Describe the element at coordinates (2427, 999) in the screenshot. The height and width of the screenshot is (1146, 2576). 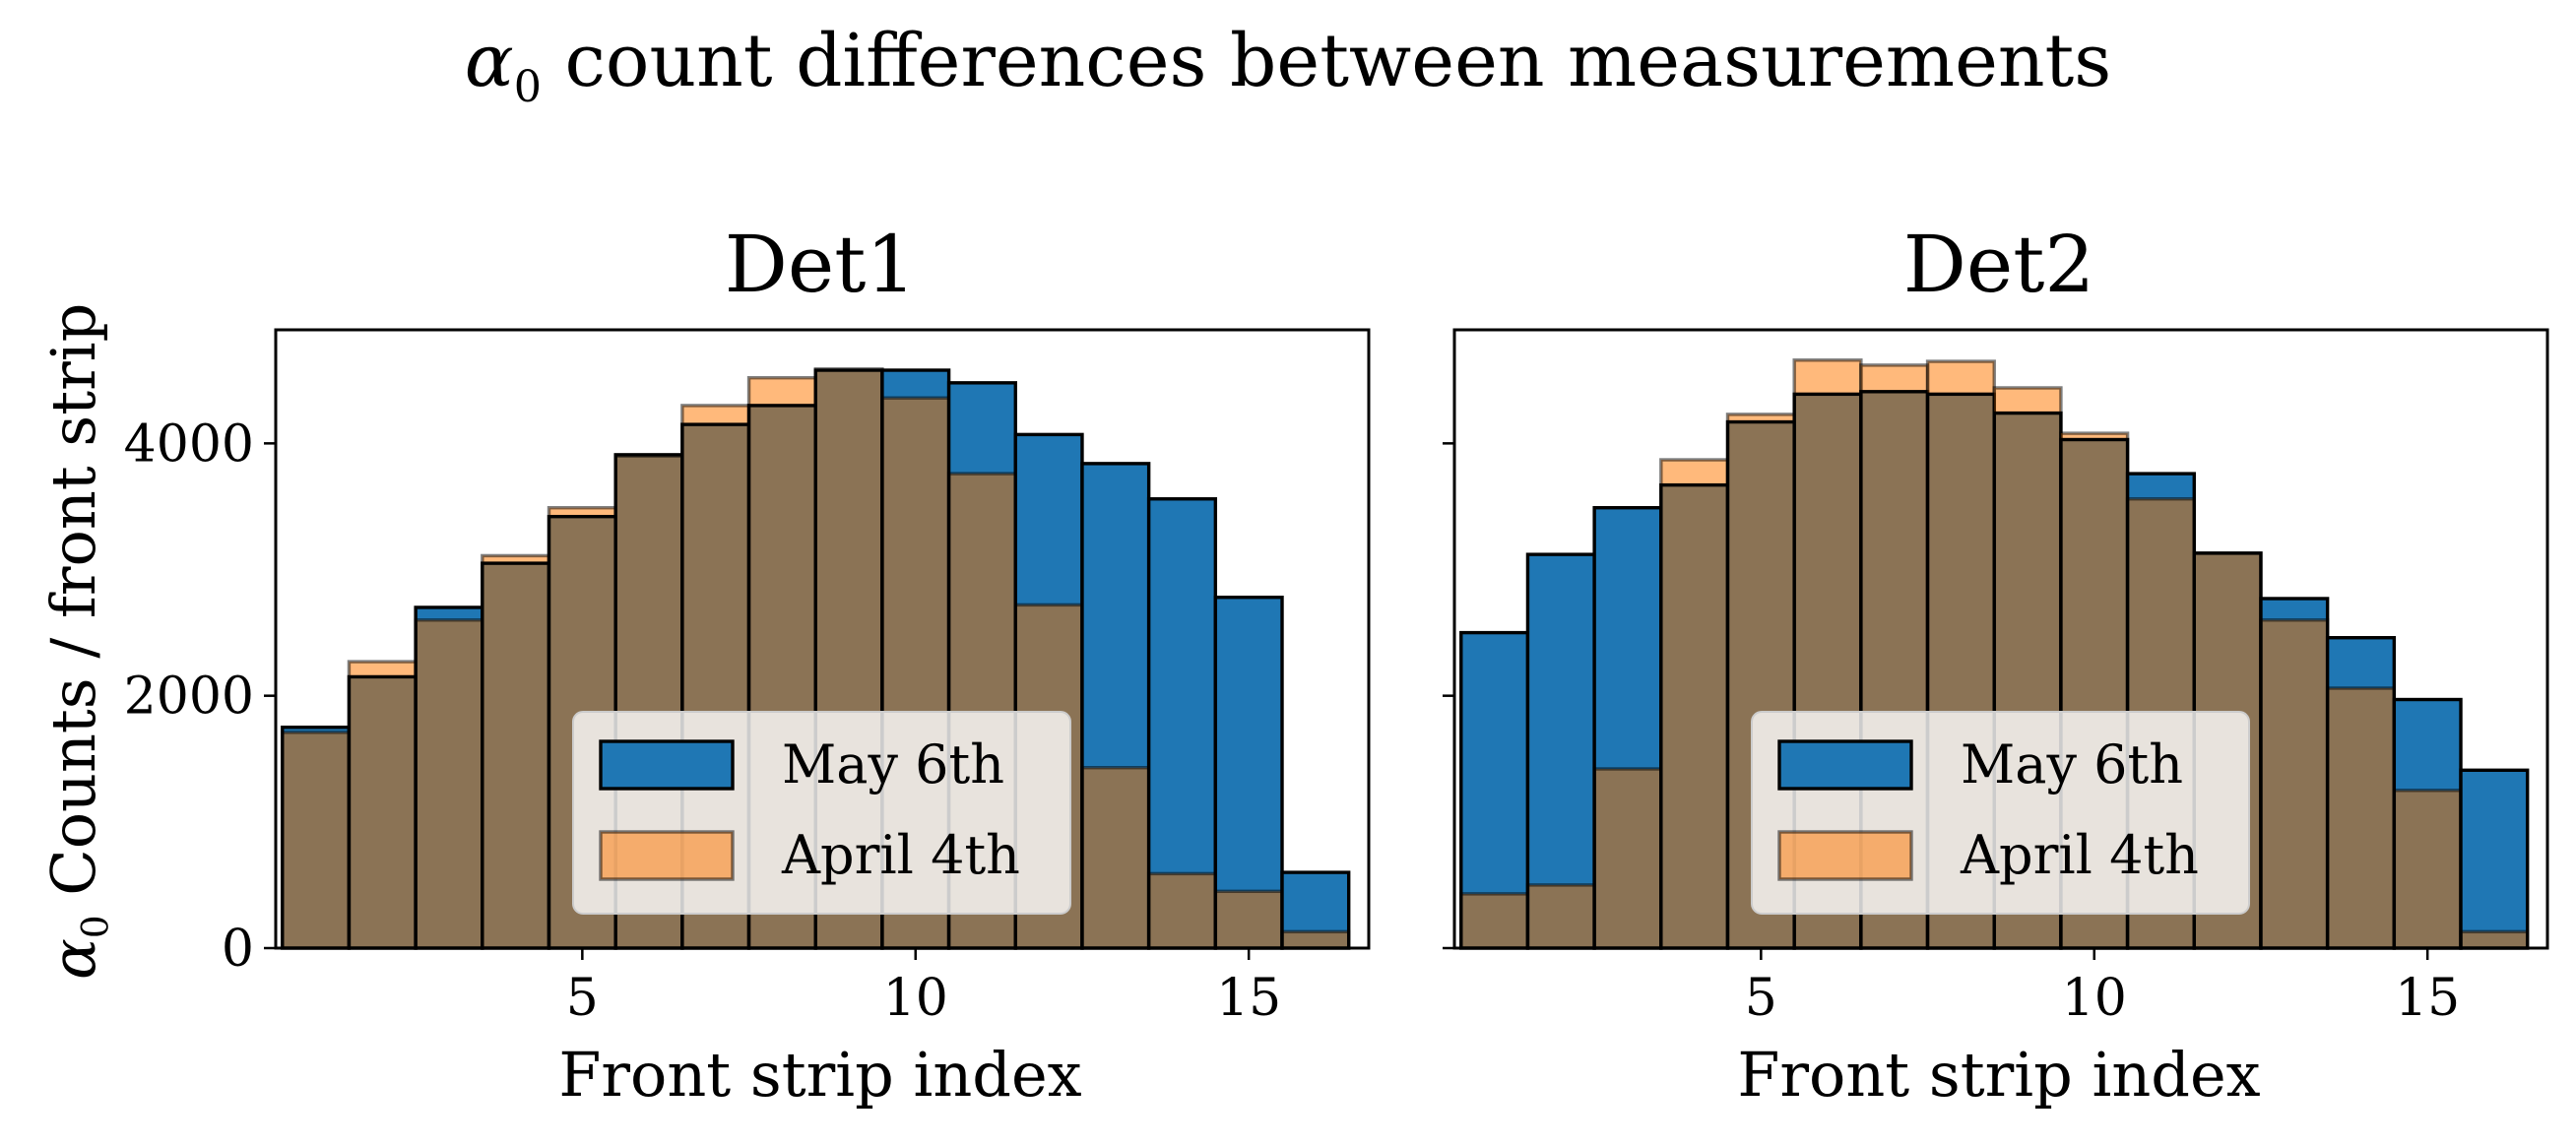
I see `det2-x-tick-label-15: 15` at that location.